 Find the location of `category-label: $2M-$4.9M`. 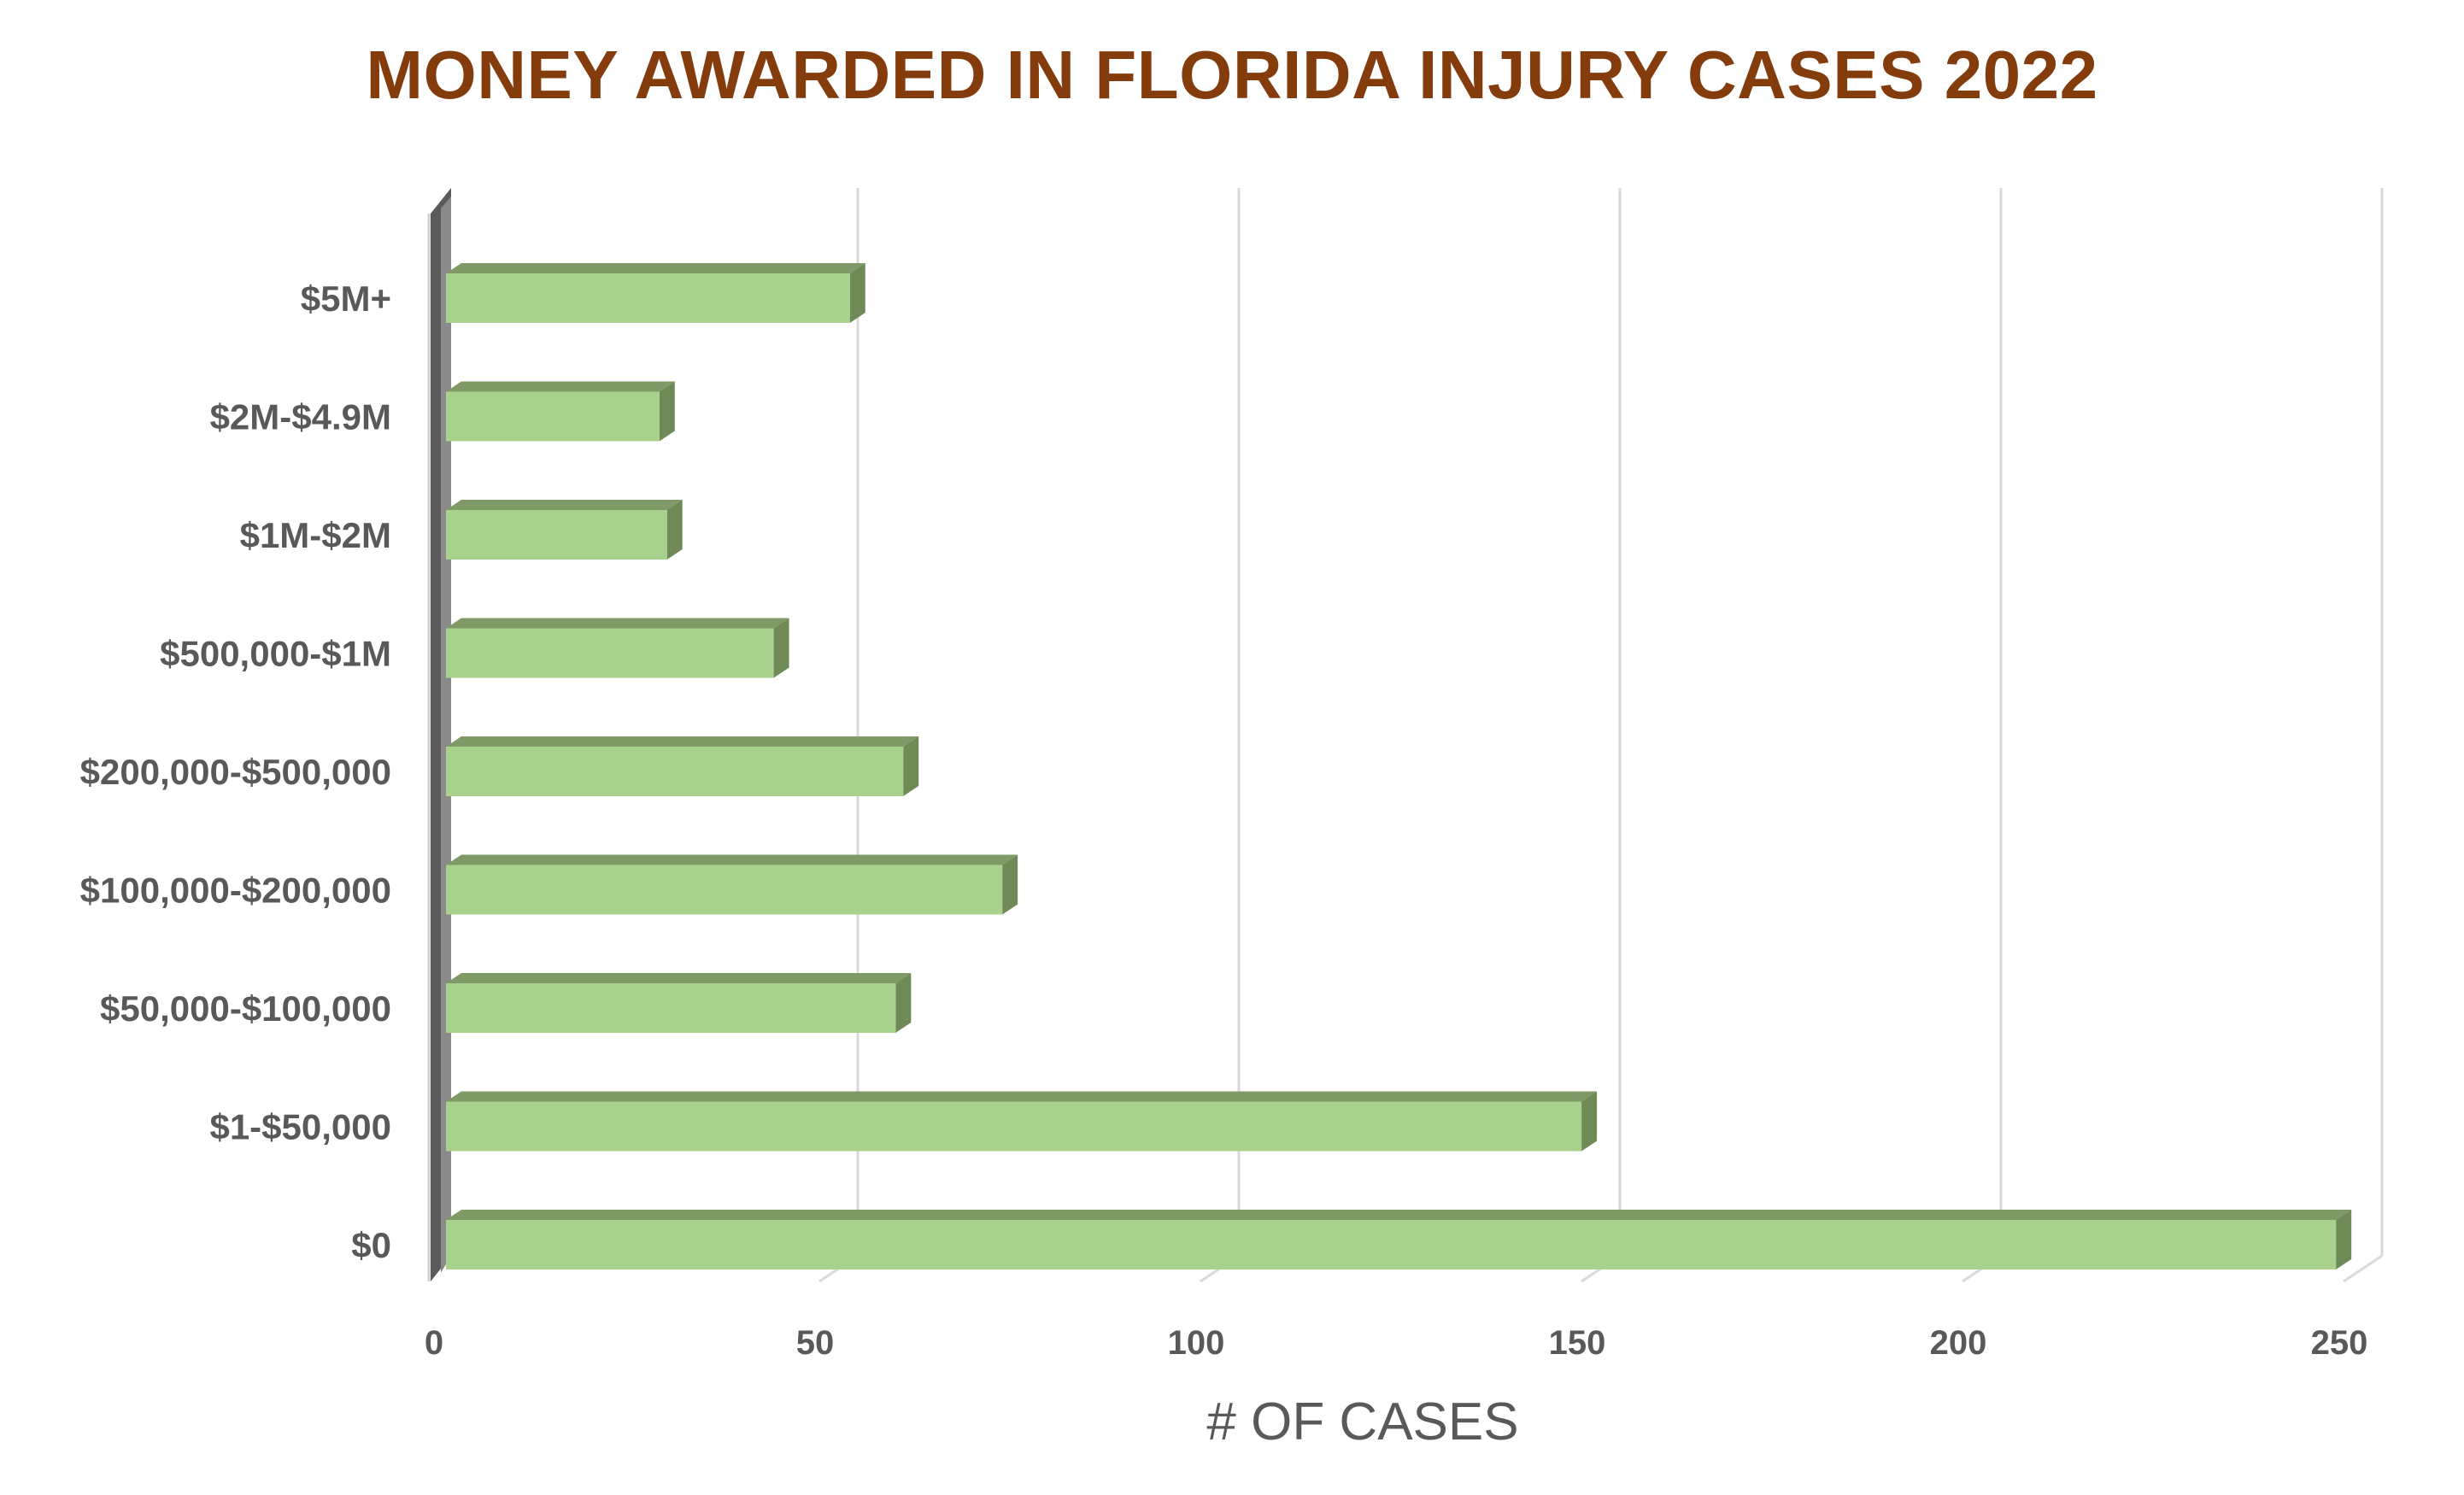

category-label: $2M-$4.9M is located at coordinates (300, 417).